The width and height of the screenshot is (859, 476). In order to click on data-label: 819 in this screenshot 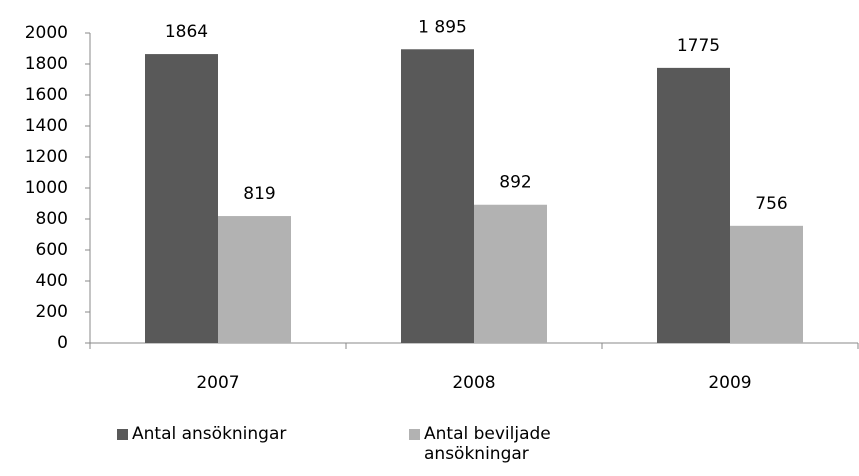, I will do `click(259, 194)`.